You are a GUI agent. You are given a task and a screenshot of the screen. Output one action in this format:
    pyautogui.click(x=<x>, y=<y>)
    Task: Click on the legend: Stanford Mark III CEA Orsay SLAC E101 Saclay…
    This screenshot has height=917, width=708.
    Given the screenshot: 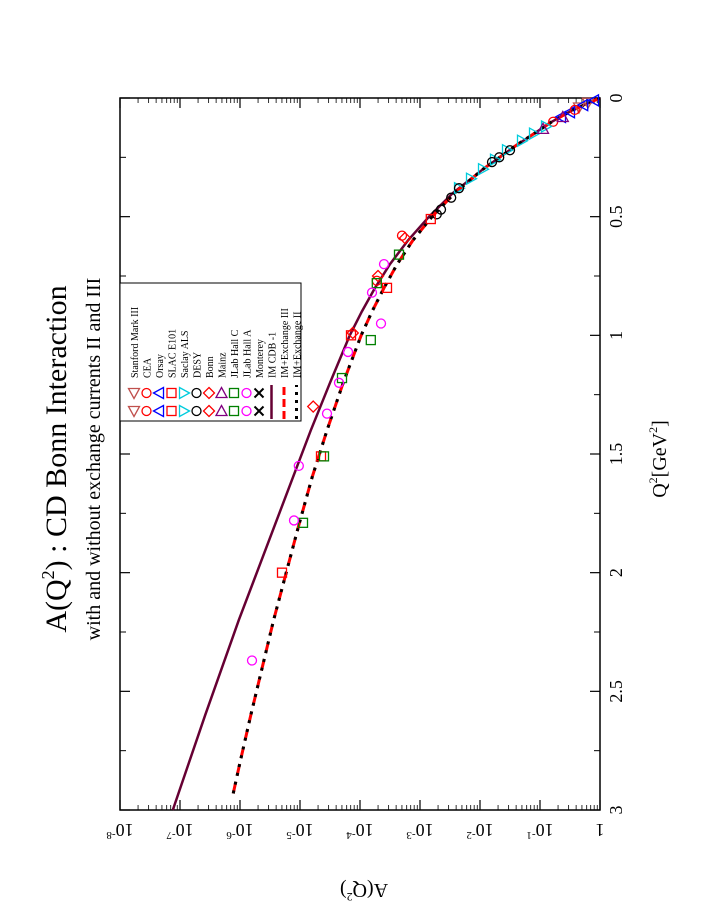 What is the action you would take?
    pyautogui.click(x=211, y=352)
    